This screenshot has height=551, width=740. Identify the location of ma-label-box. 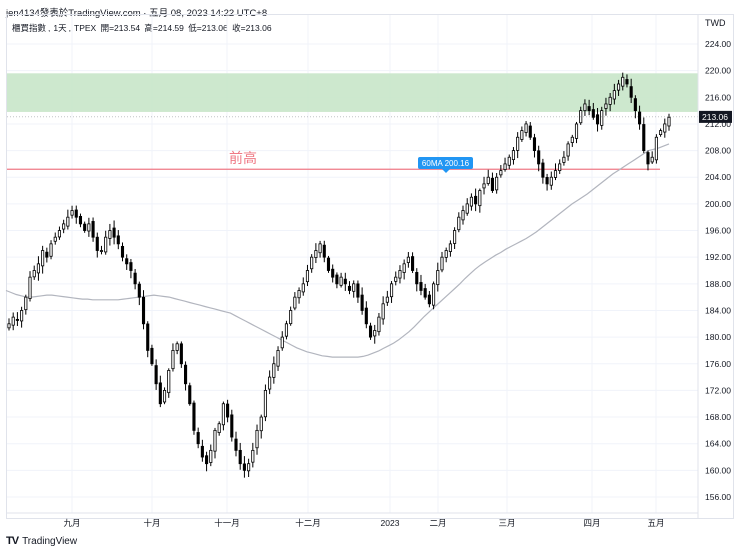
(445, 163).